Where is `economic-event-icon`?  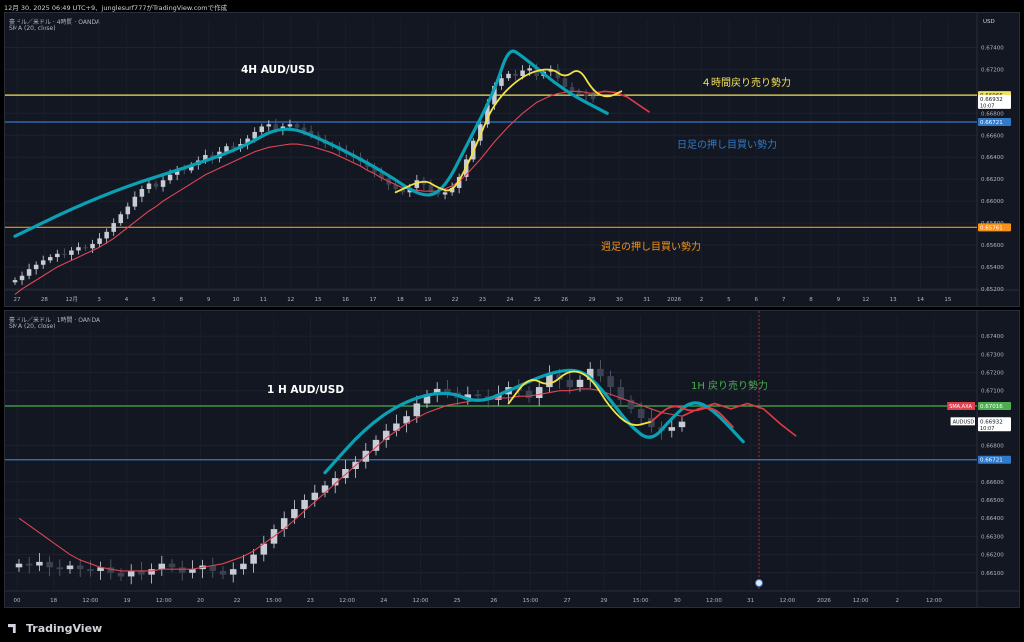 economic-event-icon is located at coordinates (759, 583).